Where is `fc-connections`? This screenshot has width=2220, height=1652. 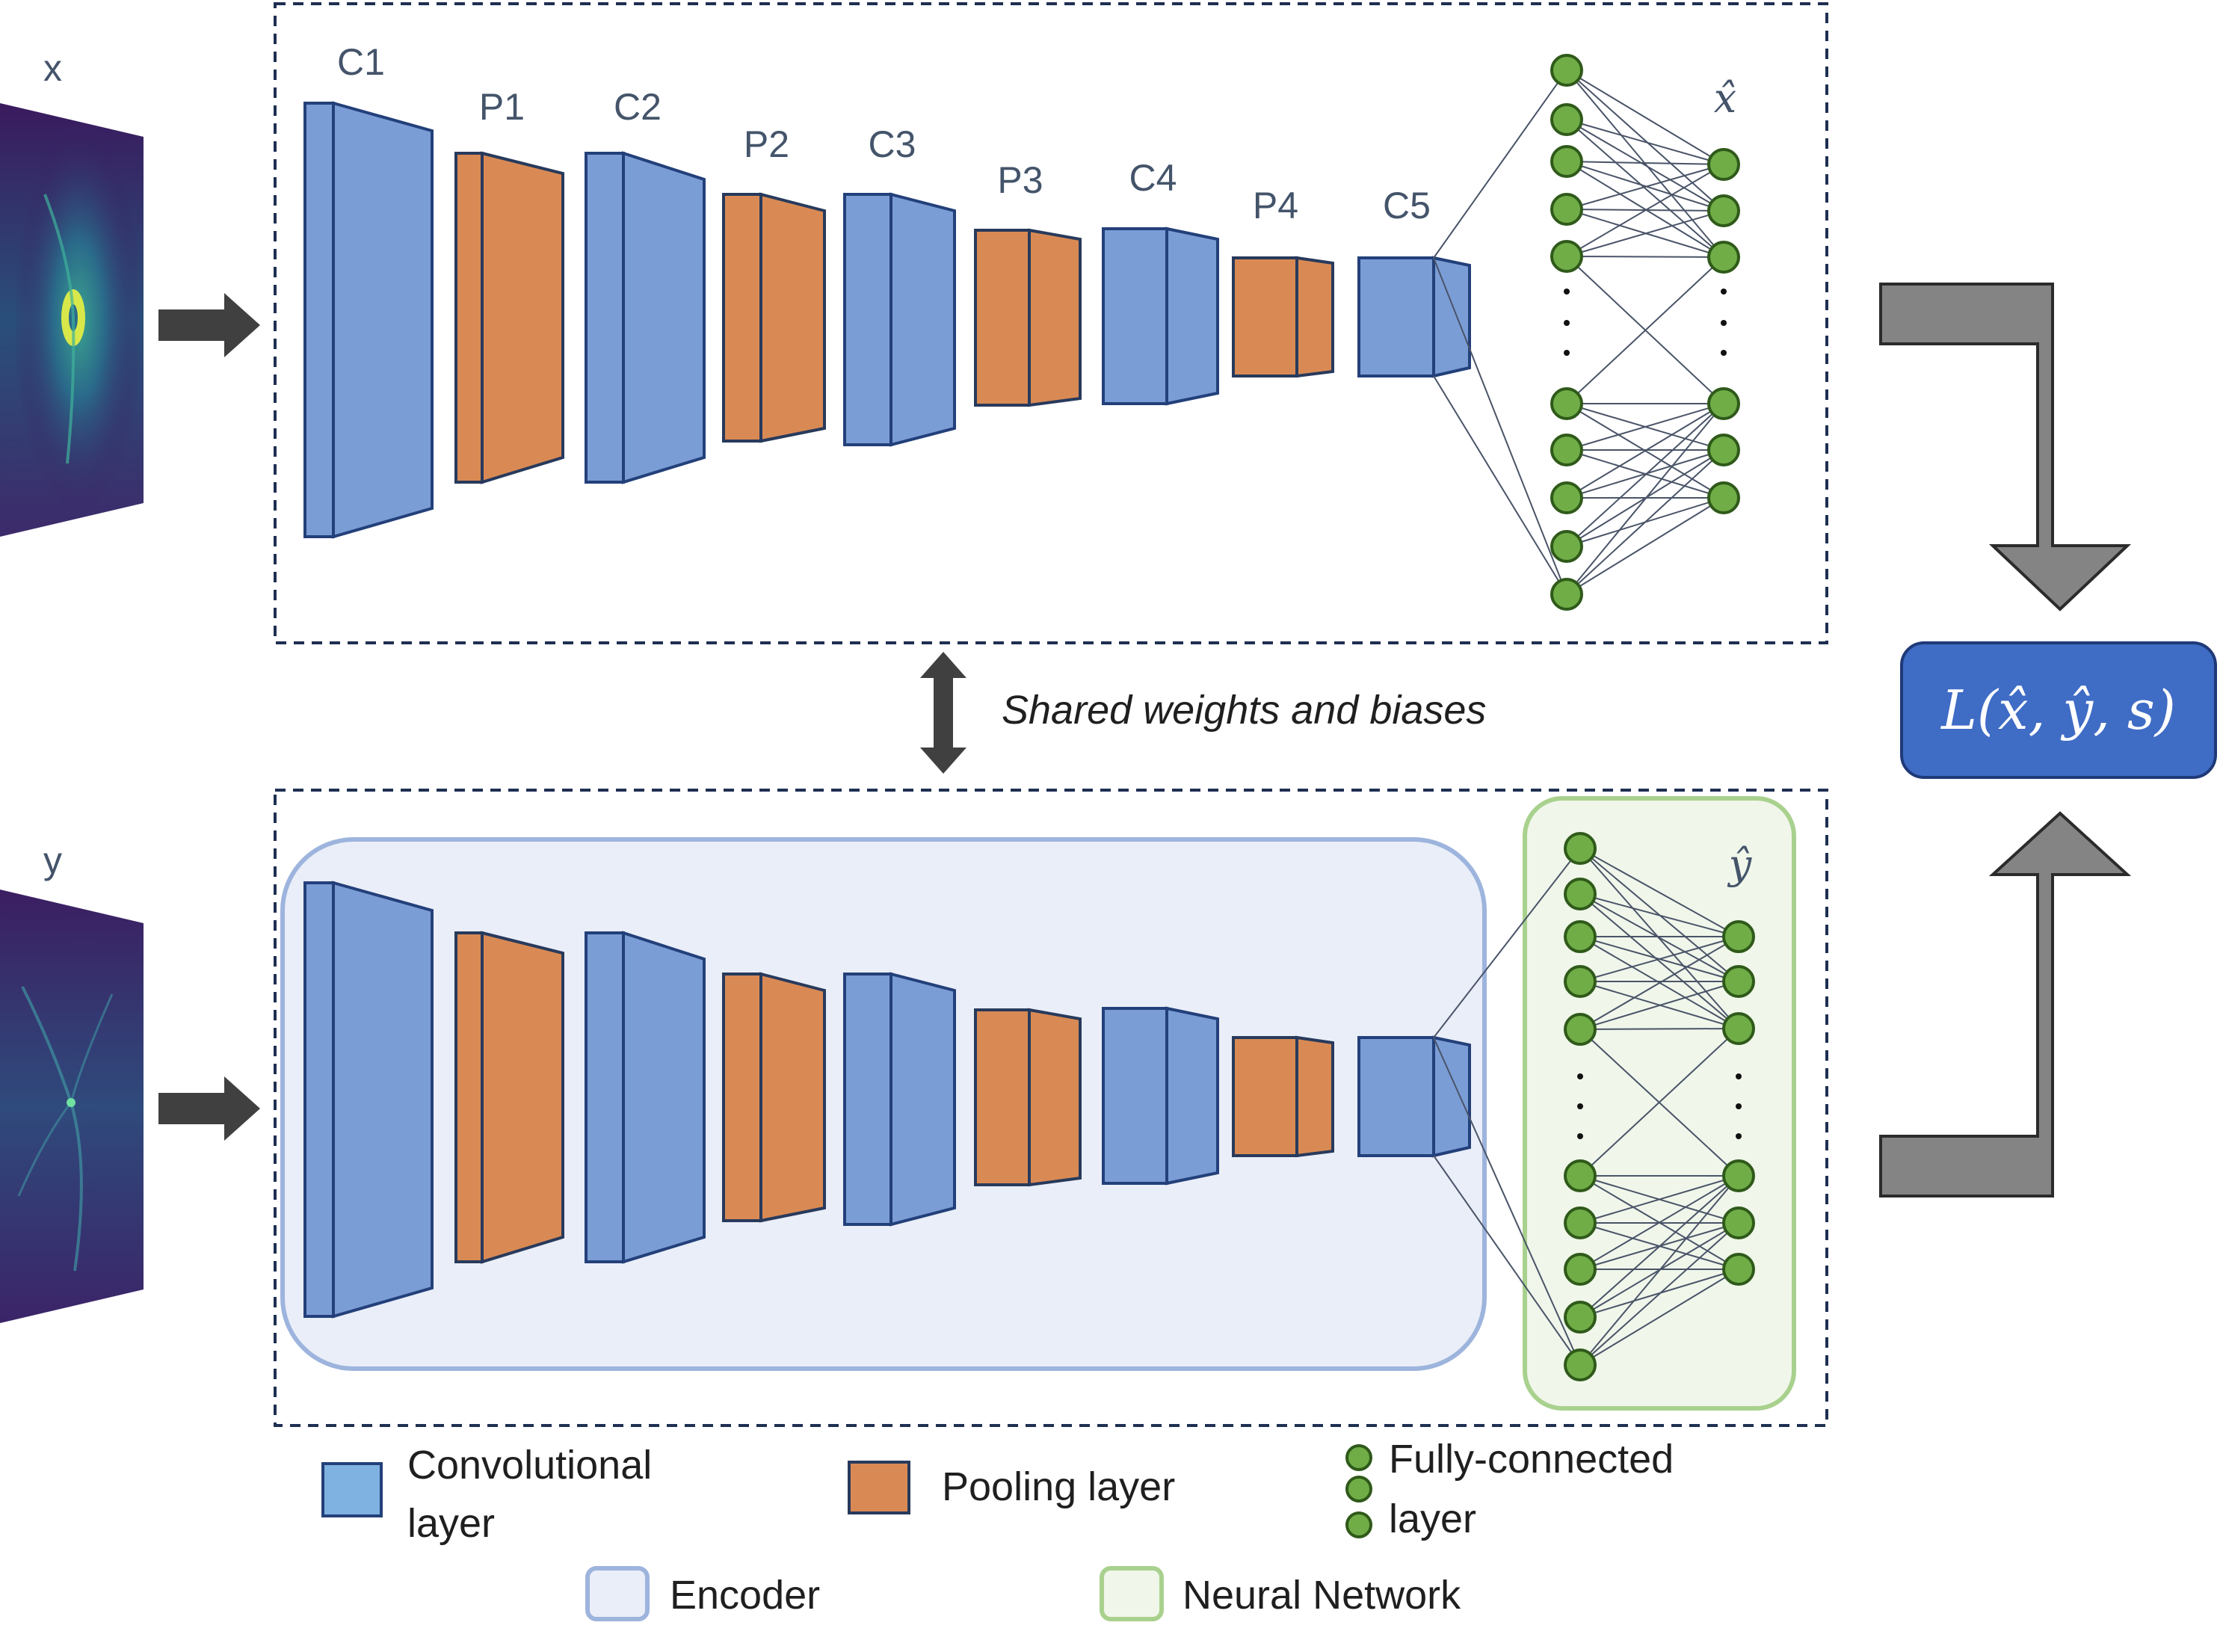 fc-connections is located at coordinates (1579, 333).